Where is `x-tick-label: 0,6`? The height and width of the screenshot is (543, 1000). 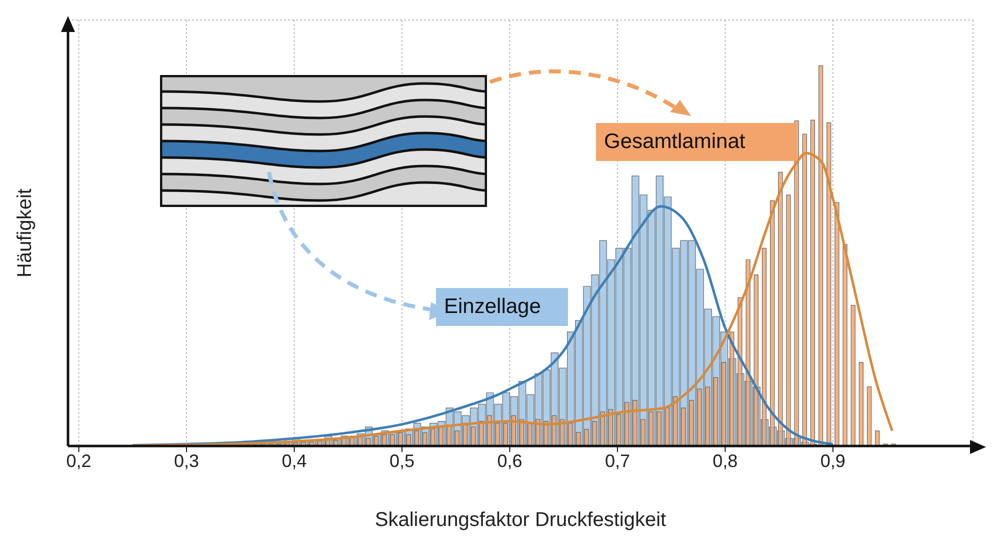 x-tick-label: 0,6 is located at coordinates (509, 460).